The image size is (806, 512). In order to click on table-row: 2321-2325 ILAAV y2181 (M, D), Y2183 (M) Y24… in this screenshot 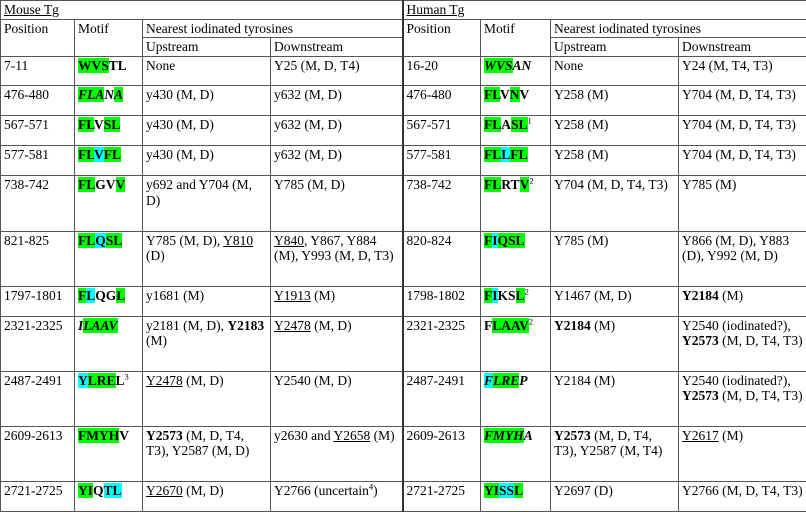, I will do `click(403, 343)`.